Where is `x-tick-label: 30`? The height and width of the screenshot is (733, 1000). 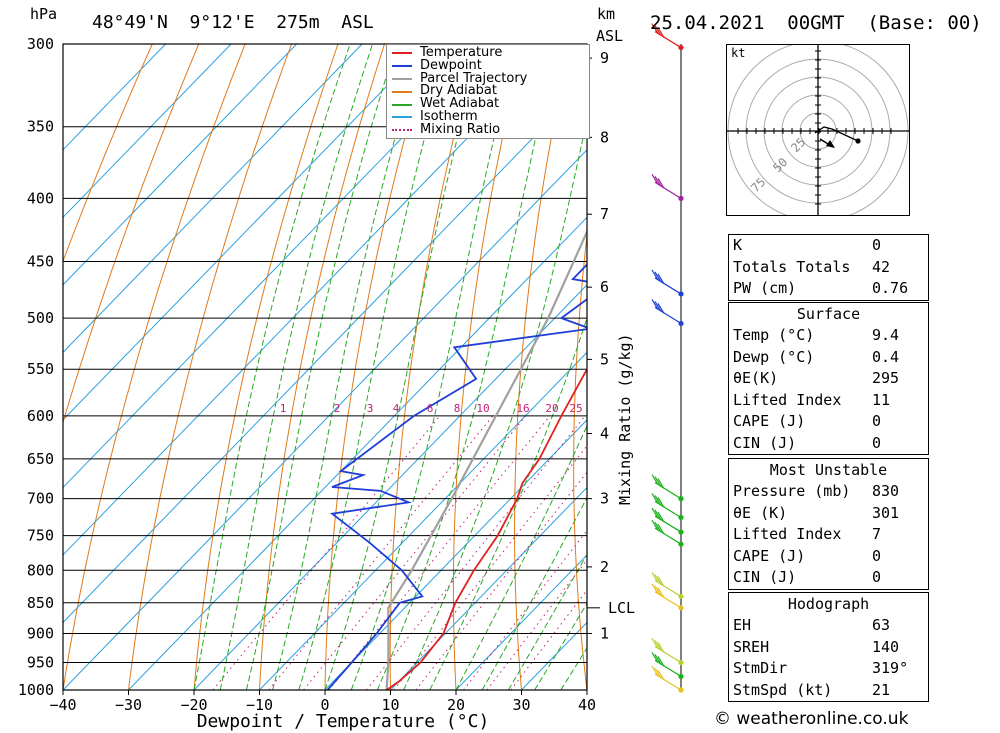 x-tick-label: 30 is located at coordinates (521, 705).